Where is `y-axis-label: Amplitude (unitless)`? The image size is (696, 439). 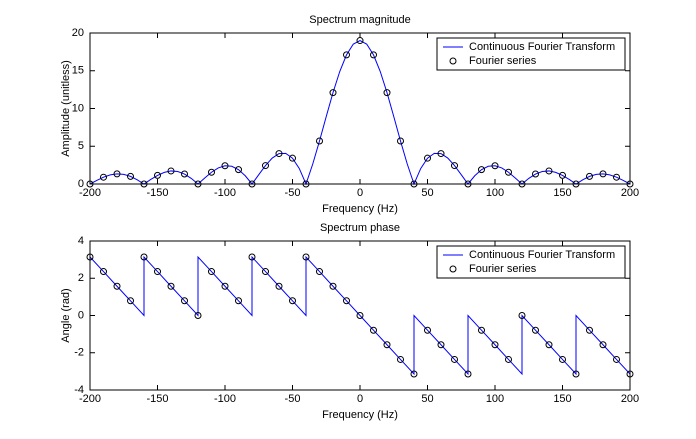
y-axis-label: Amplitude (unitless) is located at coordinates (66, 108).